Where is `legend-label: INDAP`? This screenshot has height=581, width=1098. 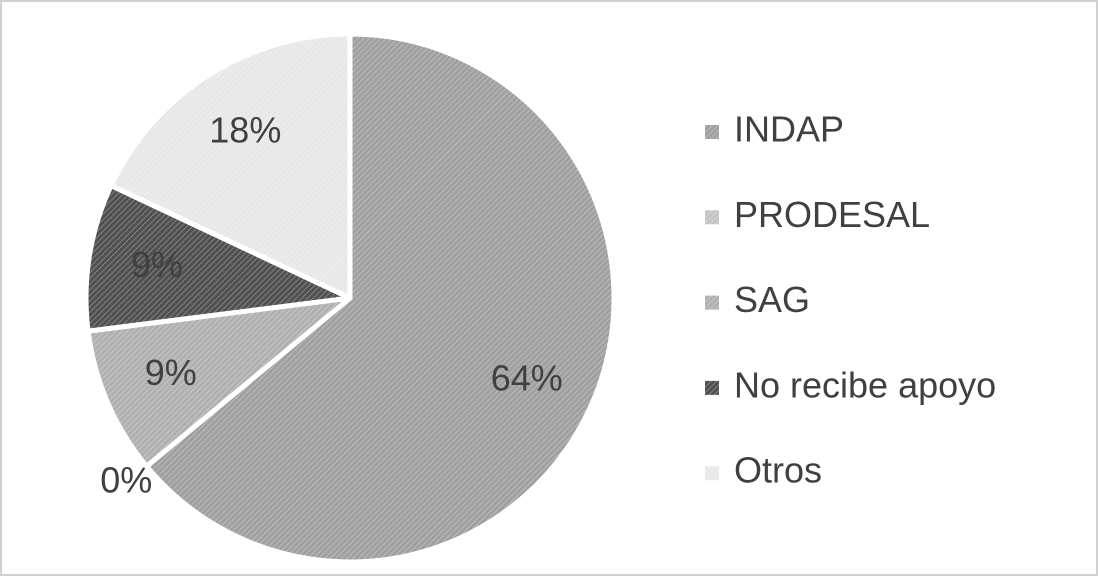
legend-label: INDAP is located at coordinates (789, 129).